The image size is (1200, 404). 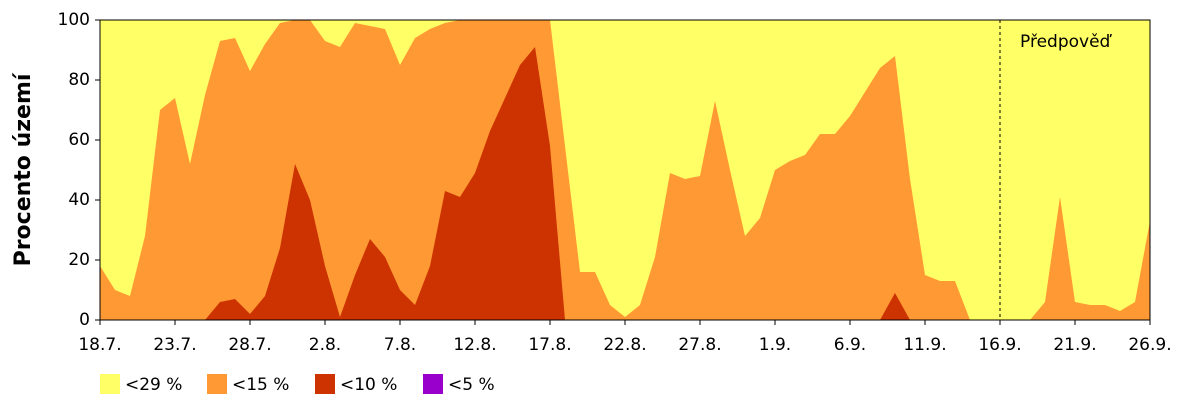 I want to click on x-tick-label: 2.8., so click(x=325, y=345).